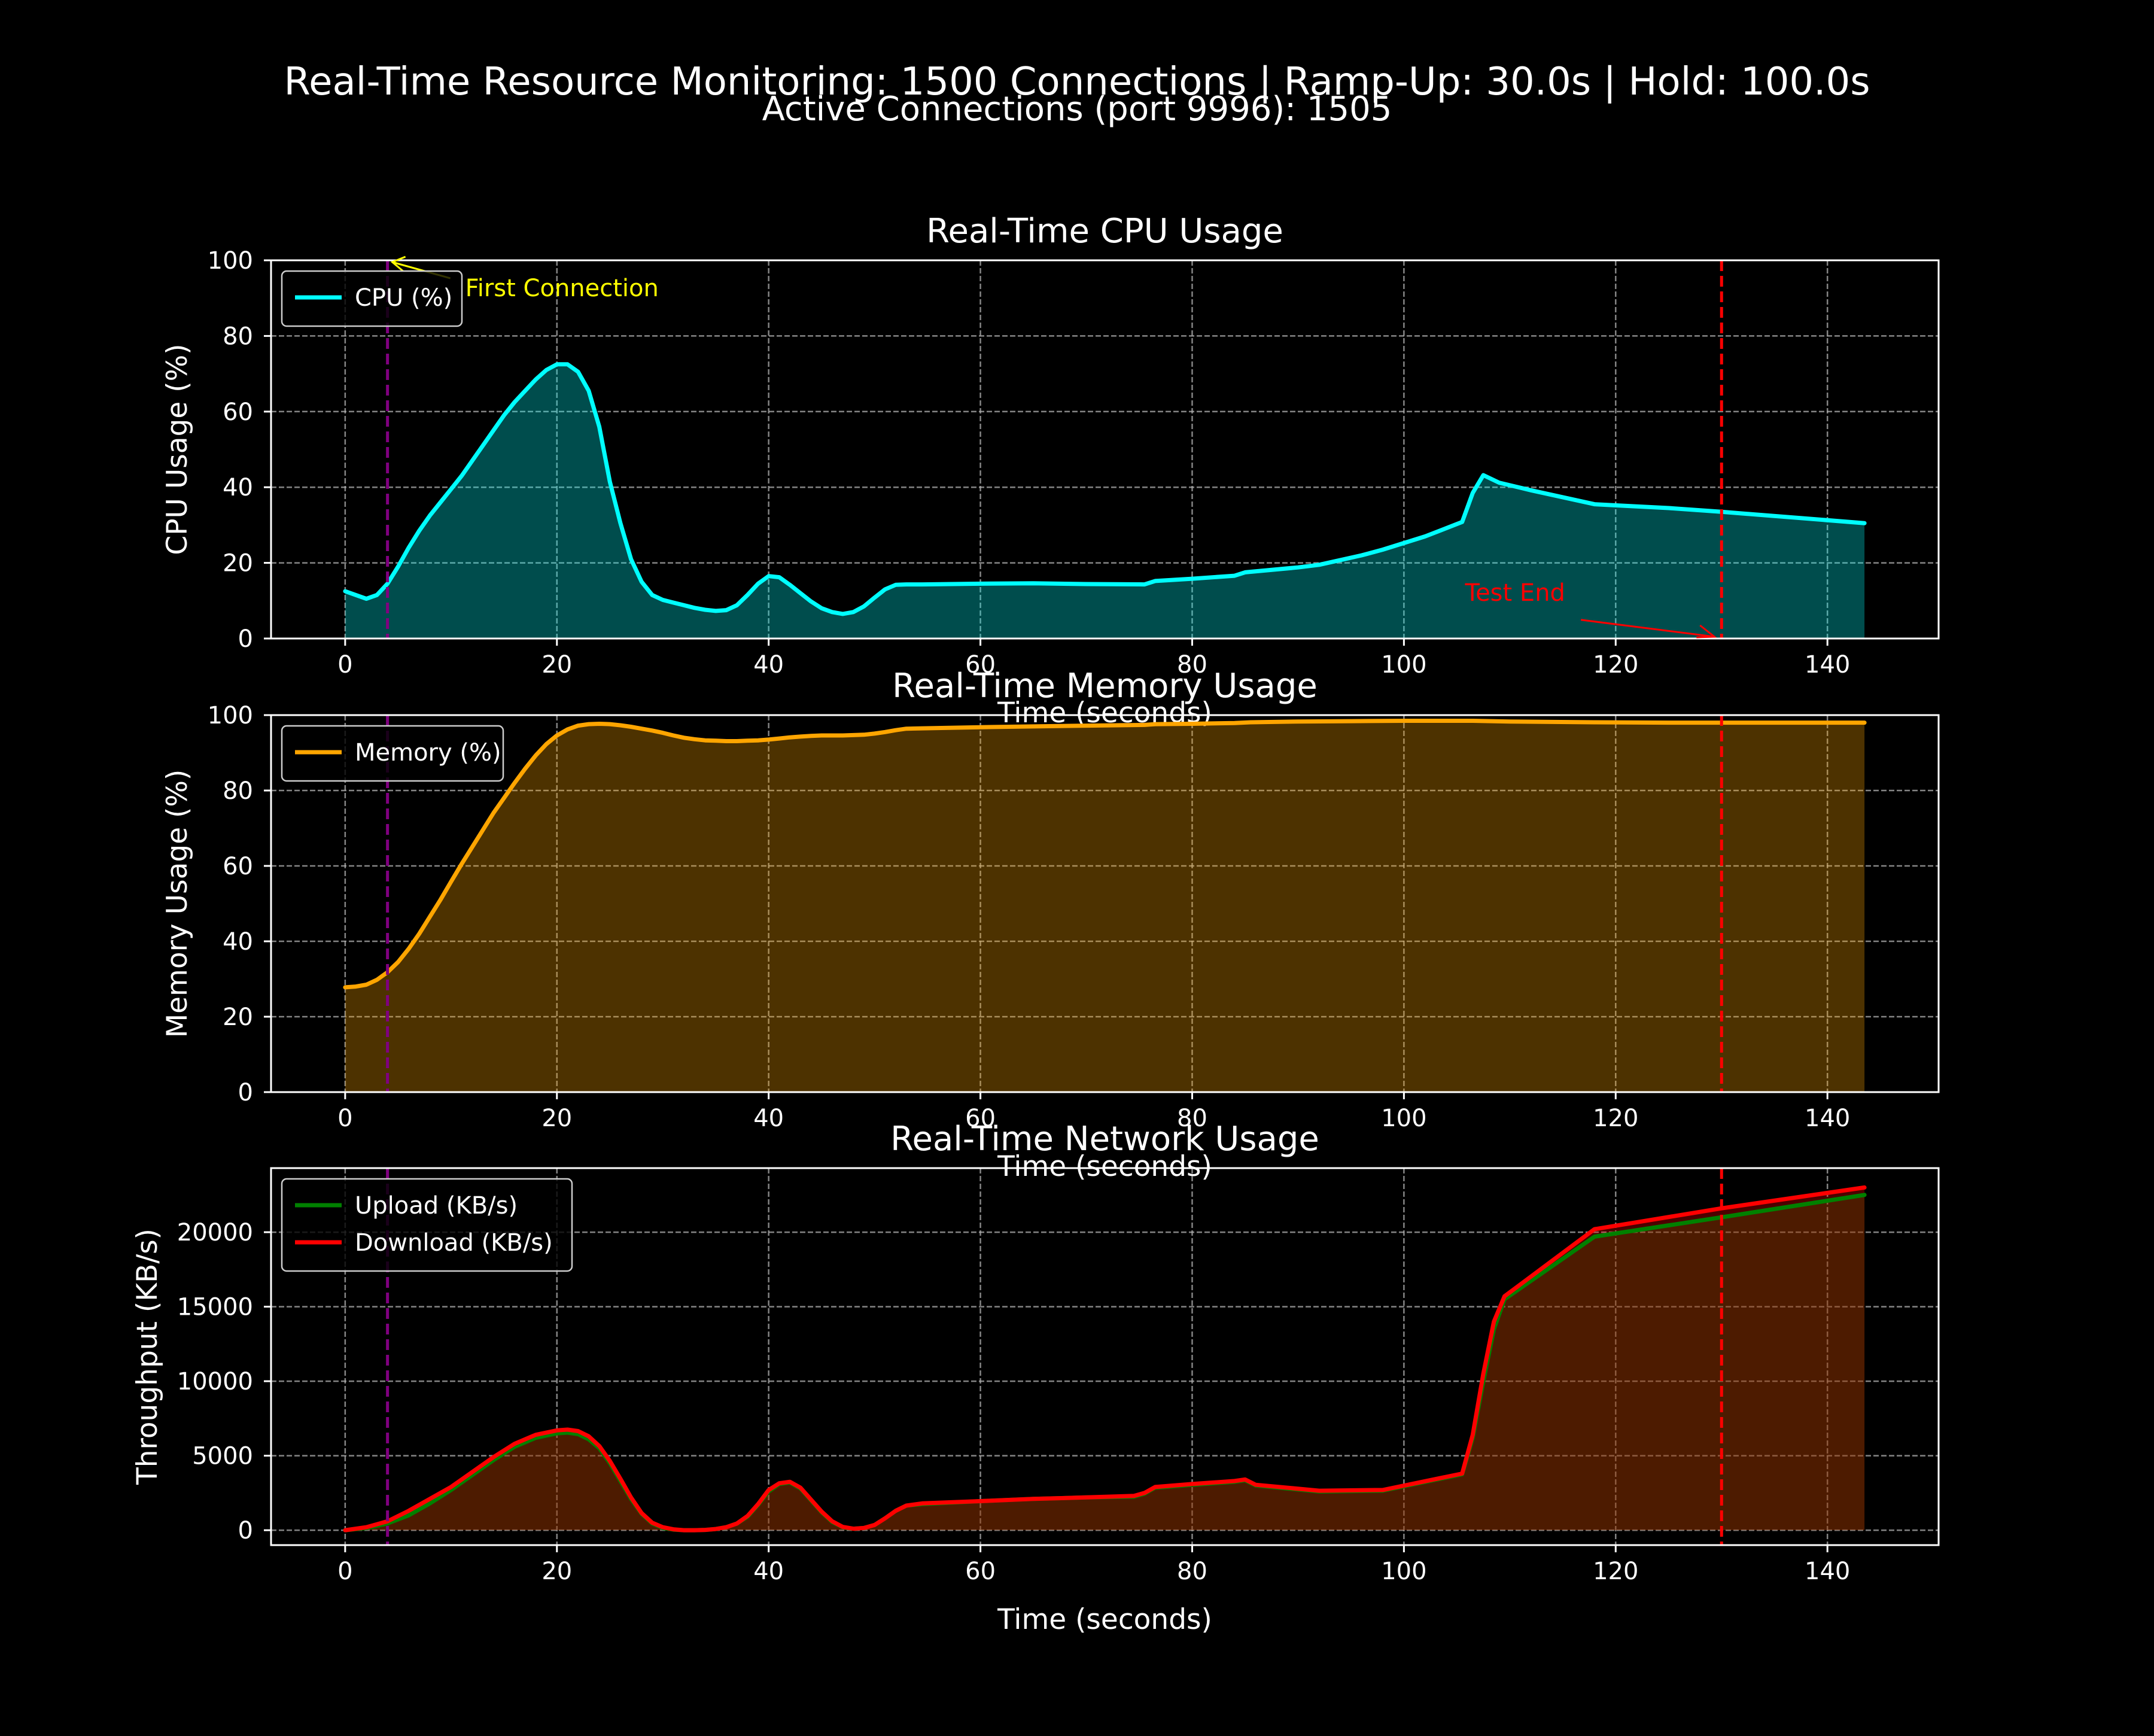 This screenshot has height=1736, width=2154. I want to click on memory-legend: Memory (%), so click(392, 753).